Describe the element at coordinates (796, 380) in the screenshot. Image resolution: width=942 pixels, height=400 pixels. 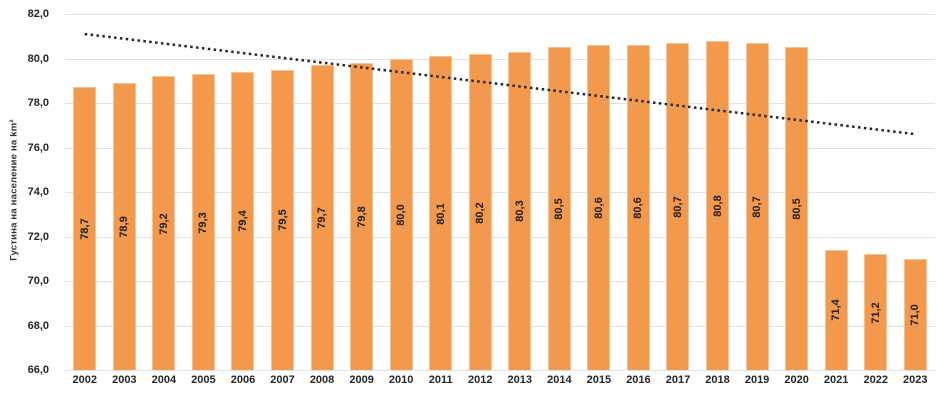
I see `x-tick-label: 2020` at that location.